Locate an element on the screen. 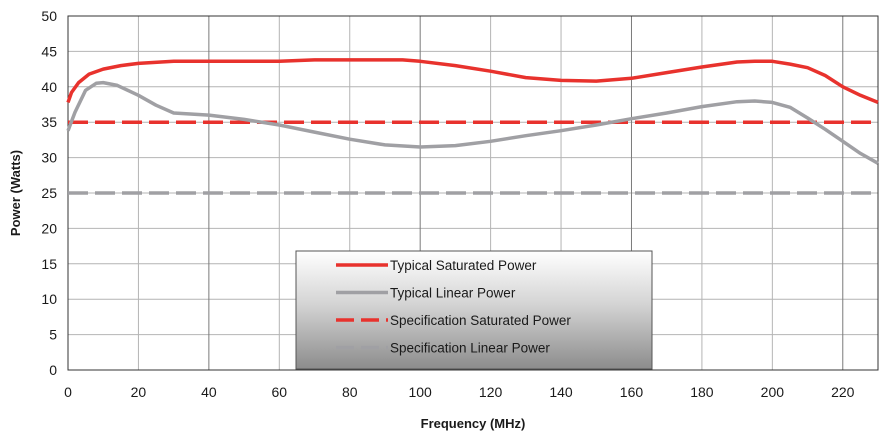 This screenshot has height=434, width=885. x-tick-label: 120 is located at coordinates (491, 392).